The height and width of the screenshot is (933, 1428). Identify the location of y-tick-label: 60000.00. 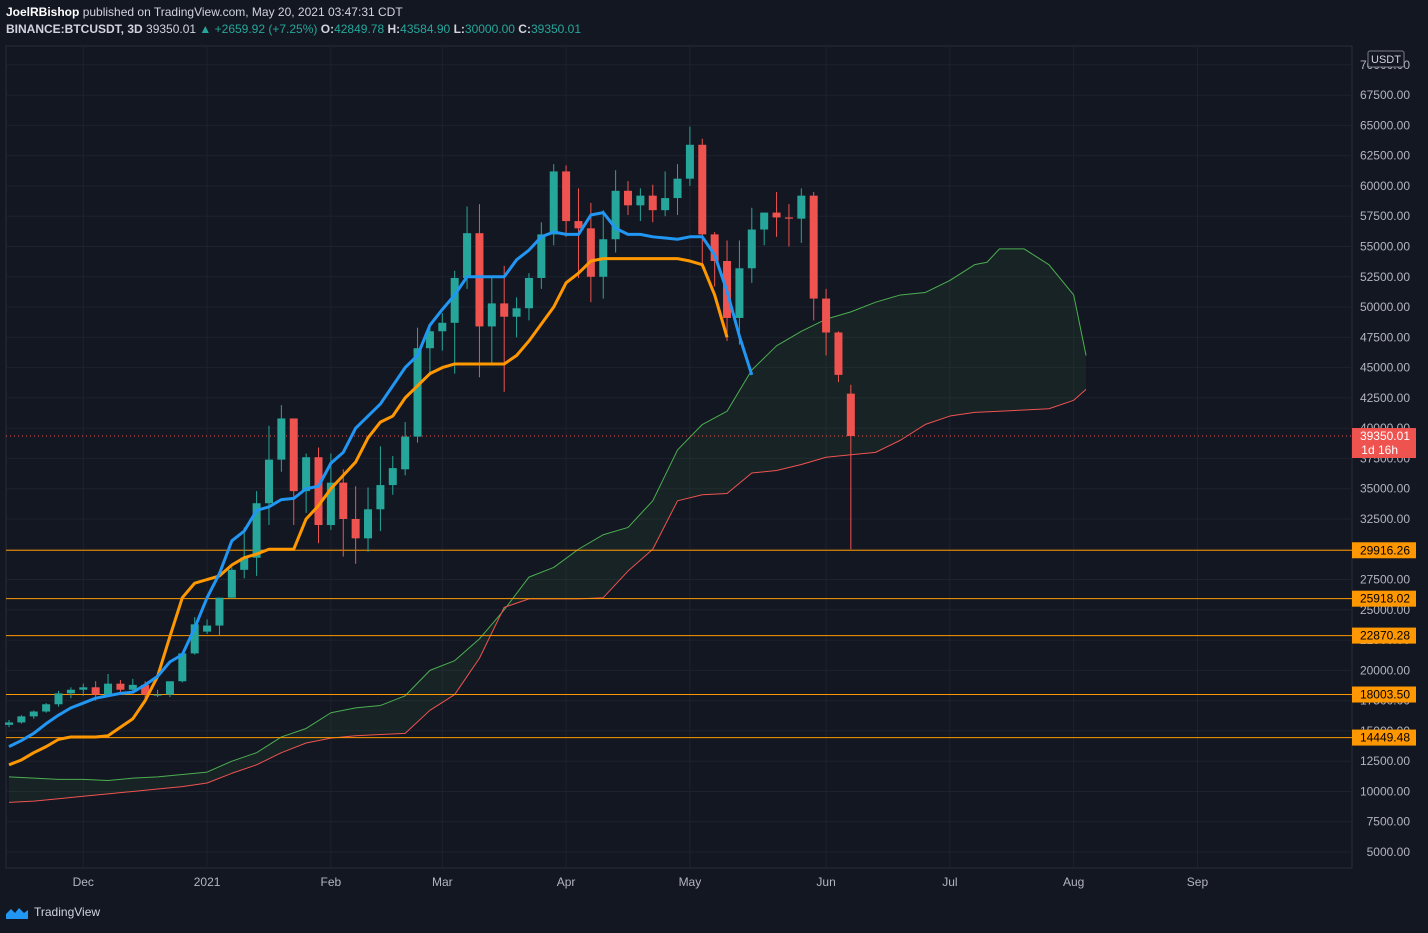
(1385, 186).